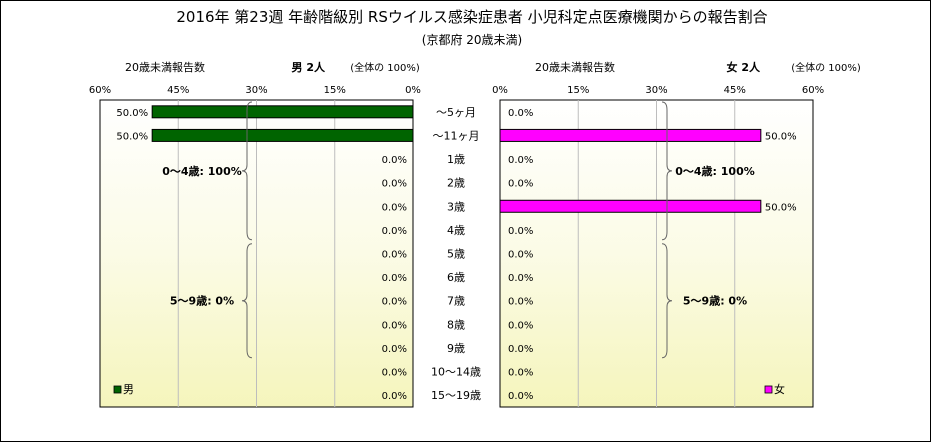 The height and width of the screenshot is (443, 944). What do you see at coordinates (826, 67) in the screenshot?
I see `female-header-note: (全体の 100%)` at bounding box center [826, 67].